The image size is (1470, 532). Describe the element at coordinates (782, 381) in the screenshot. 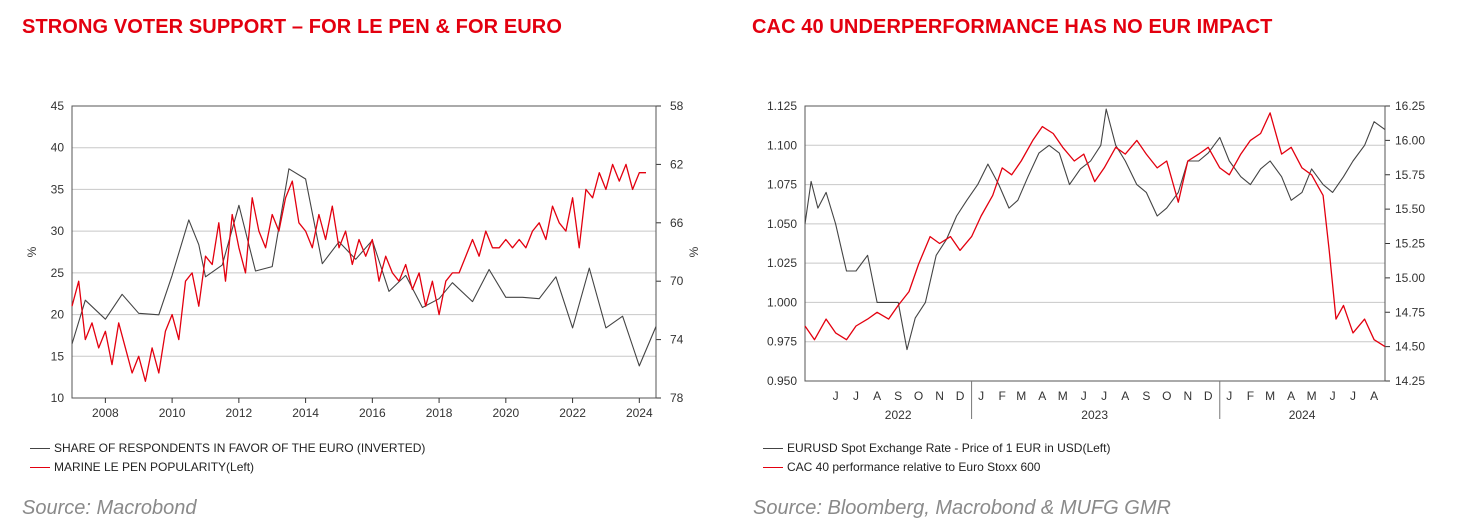

I see `y-tick-label: 0.950` at that location.